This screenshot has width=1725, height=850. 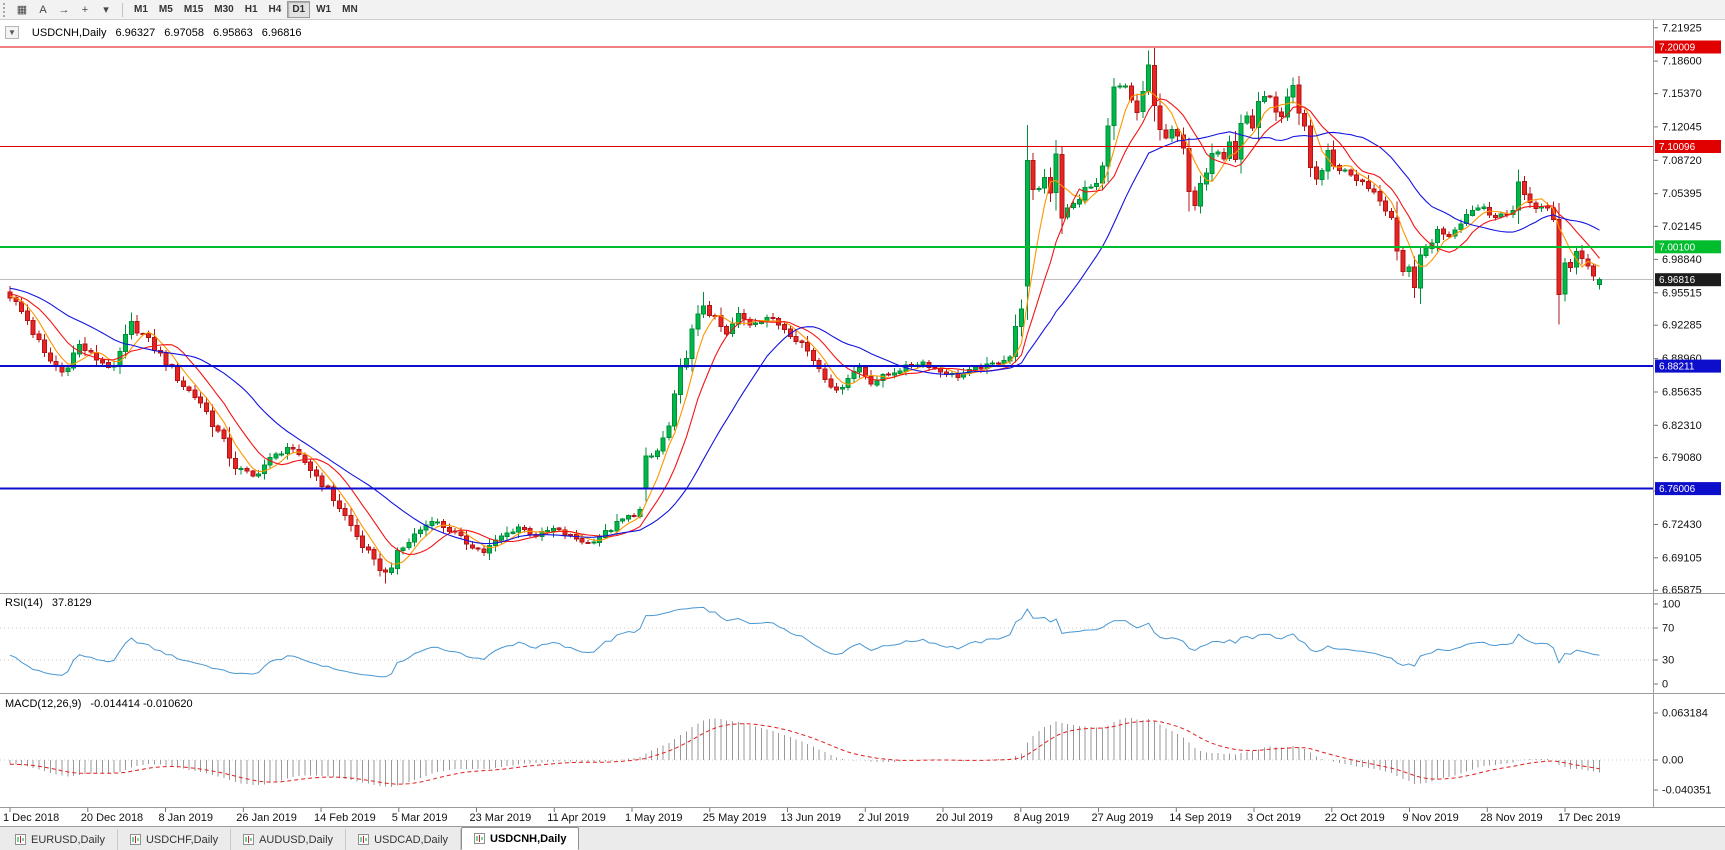 I want to click on time-scale-label: 20 Dec 2018, so click(x=112, y=818).